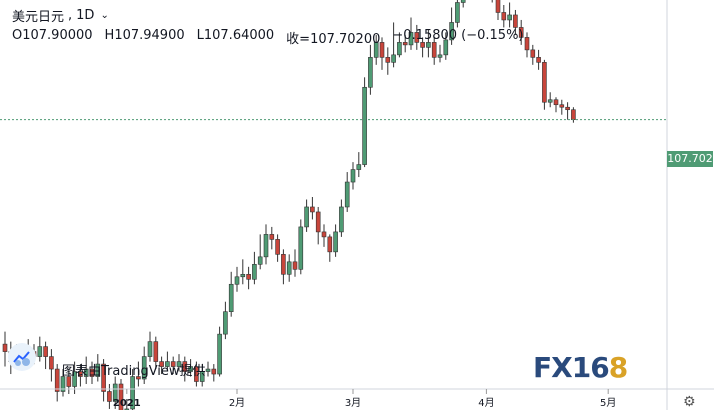 This screenshot has height=410, width=714. I want to click on tradingview-credit: 图表由TradingView提供, so click(134, 371).